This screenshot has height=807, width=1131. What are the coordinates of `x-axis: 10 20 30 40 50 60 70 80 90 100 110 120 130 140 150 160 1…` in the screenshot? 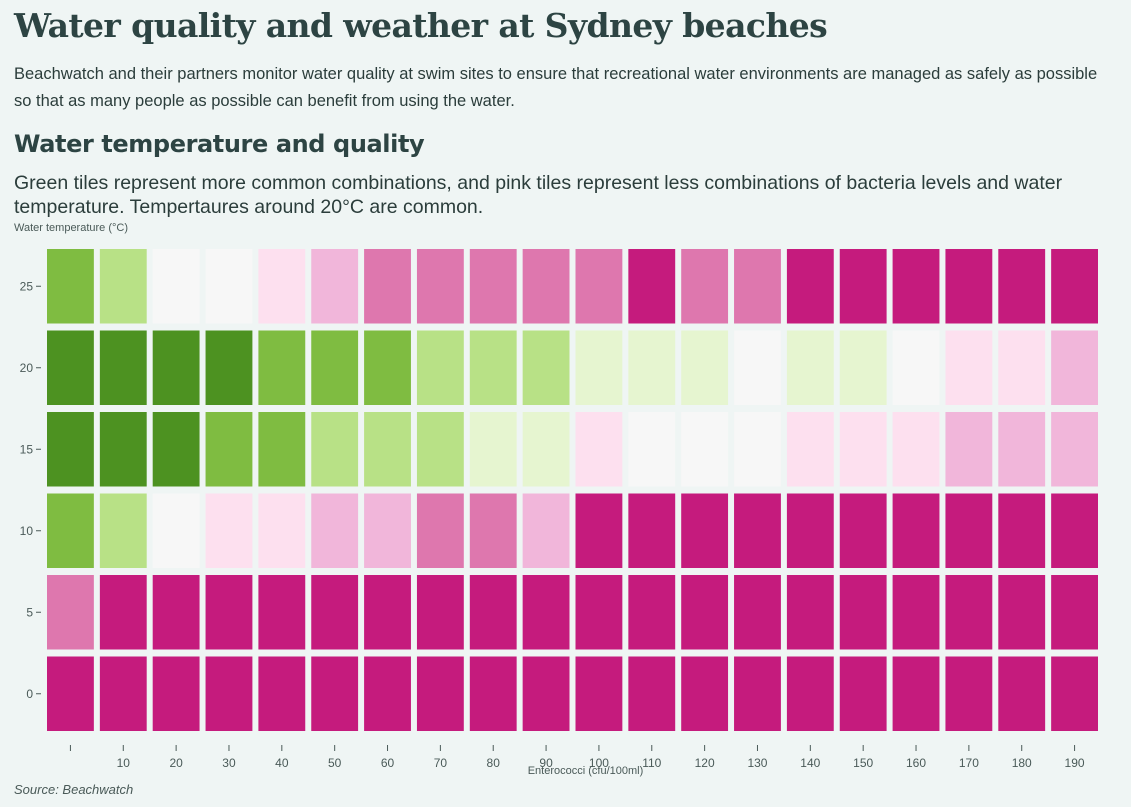 It's located at (577, 757).